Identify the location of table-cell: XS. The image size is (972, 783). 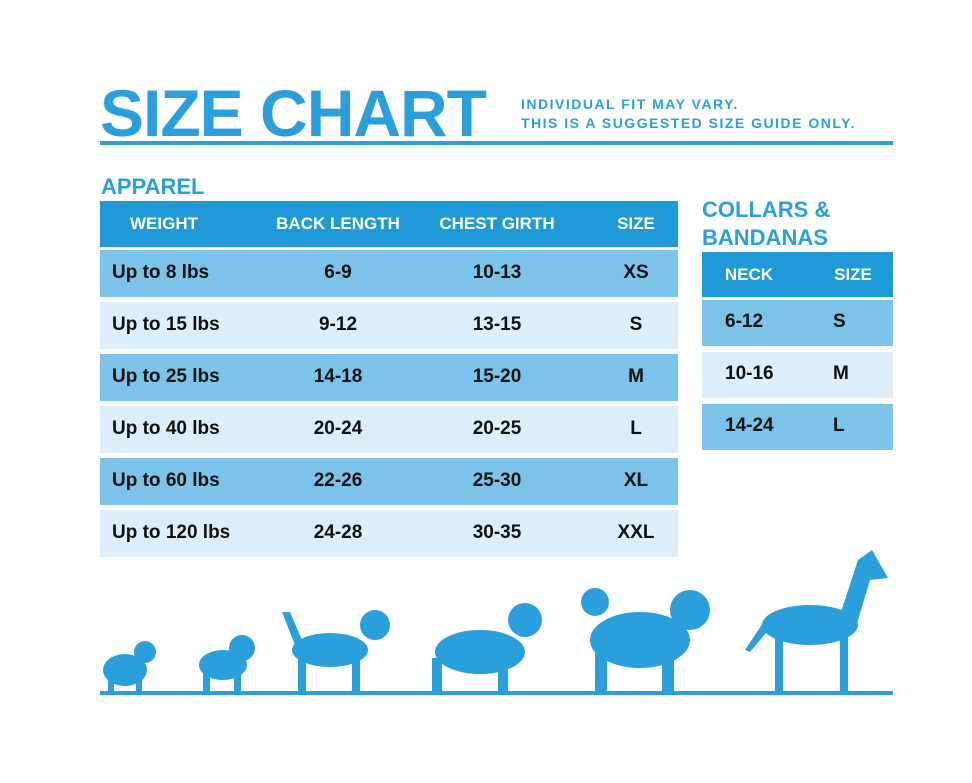
(636, 272).